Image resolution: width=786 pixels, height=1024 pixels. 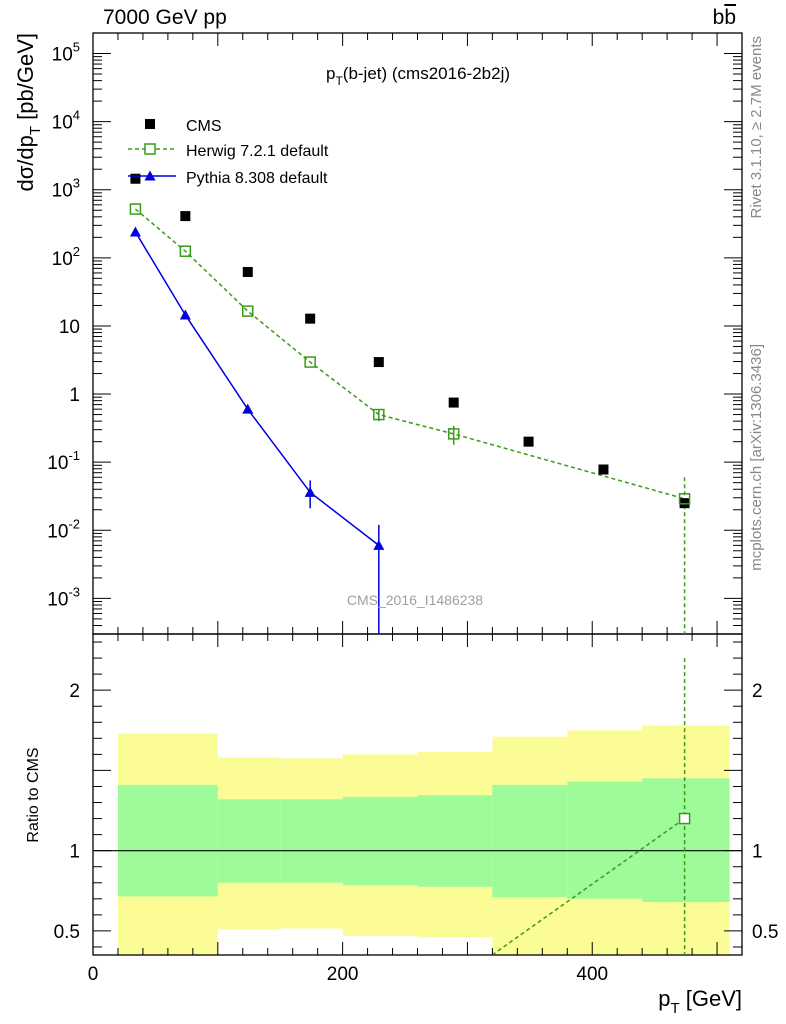 What do you see at coordinates (150, 124) in the screenshot?
I see `legend-cms-marker` at bounding box center [150, 124].